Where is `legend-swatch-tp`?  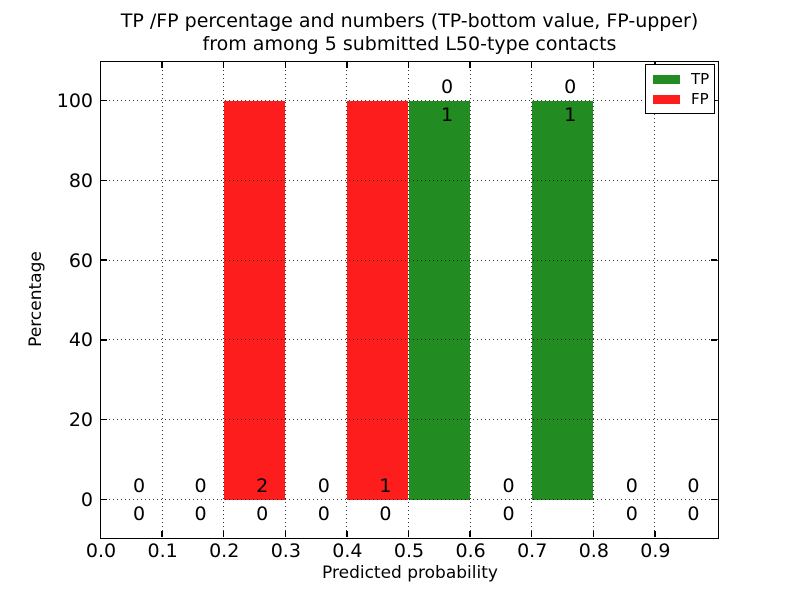
legend-swatch-tp is located at coordinates (666, 79).